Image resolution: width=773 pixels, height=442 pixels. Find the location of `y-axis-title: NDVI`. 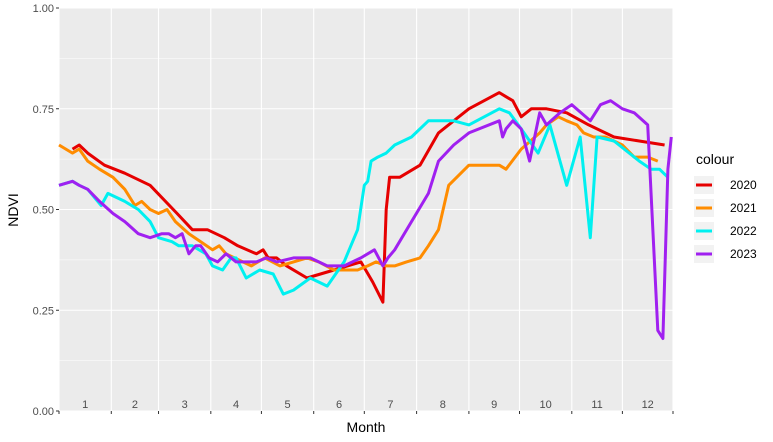

y-axis-title: NDVI is located at coordinates (13, 209).